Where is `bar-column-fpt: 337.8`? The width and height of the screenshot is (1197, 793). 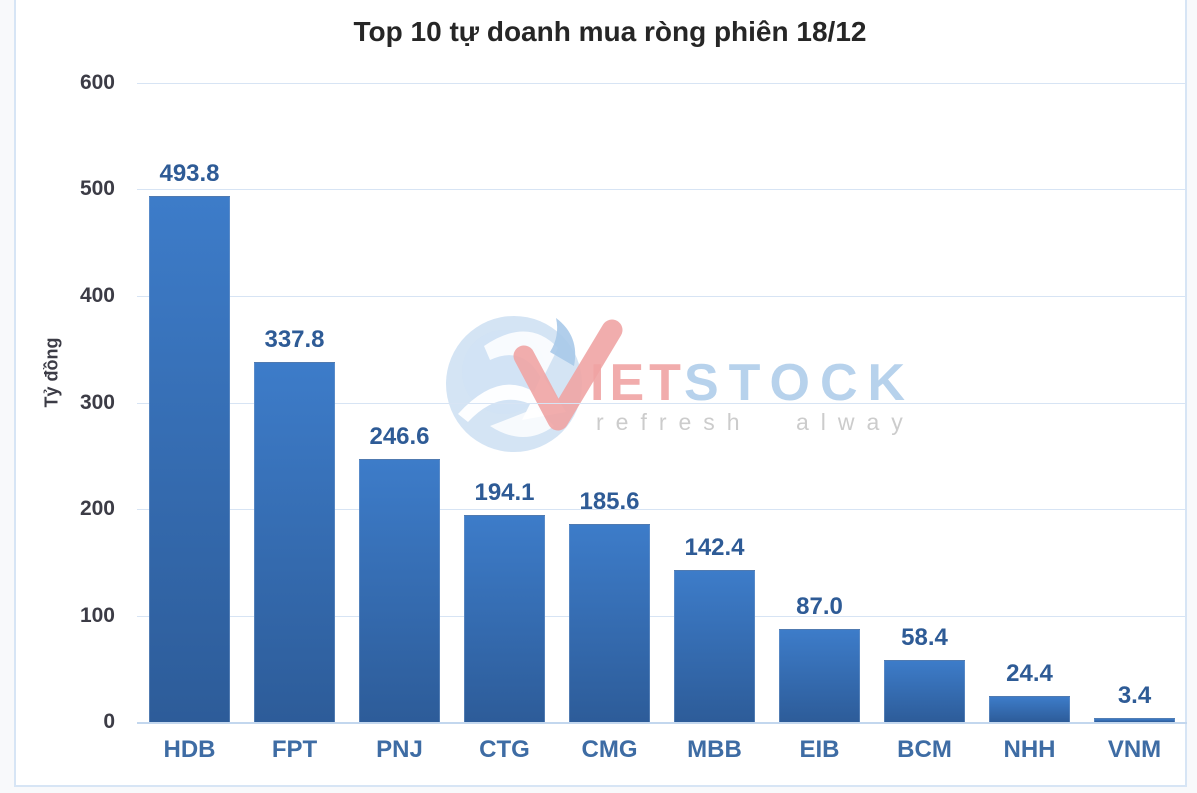
bar-column-fpt: 337.8 is located at coordinates (294, 402).